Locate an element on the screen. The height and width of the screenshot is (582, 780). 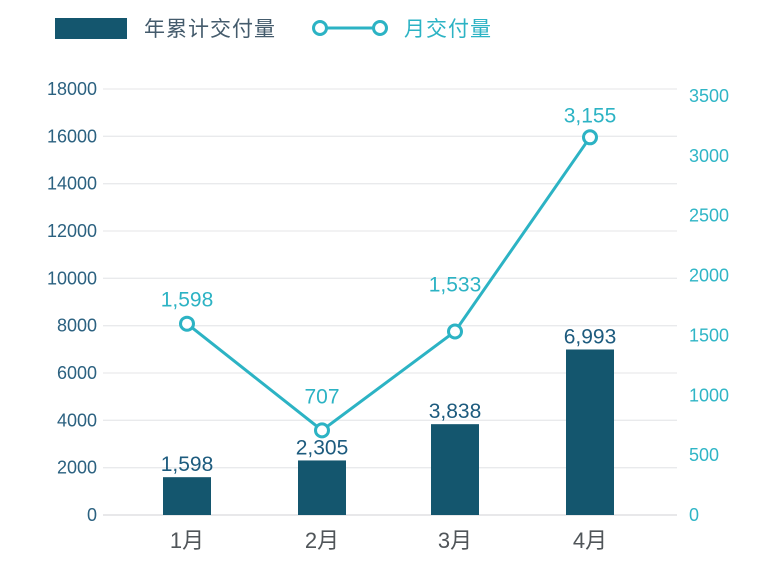
right-axis-tick-label: 500 is located at coordinates (704, 455).